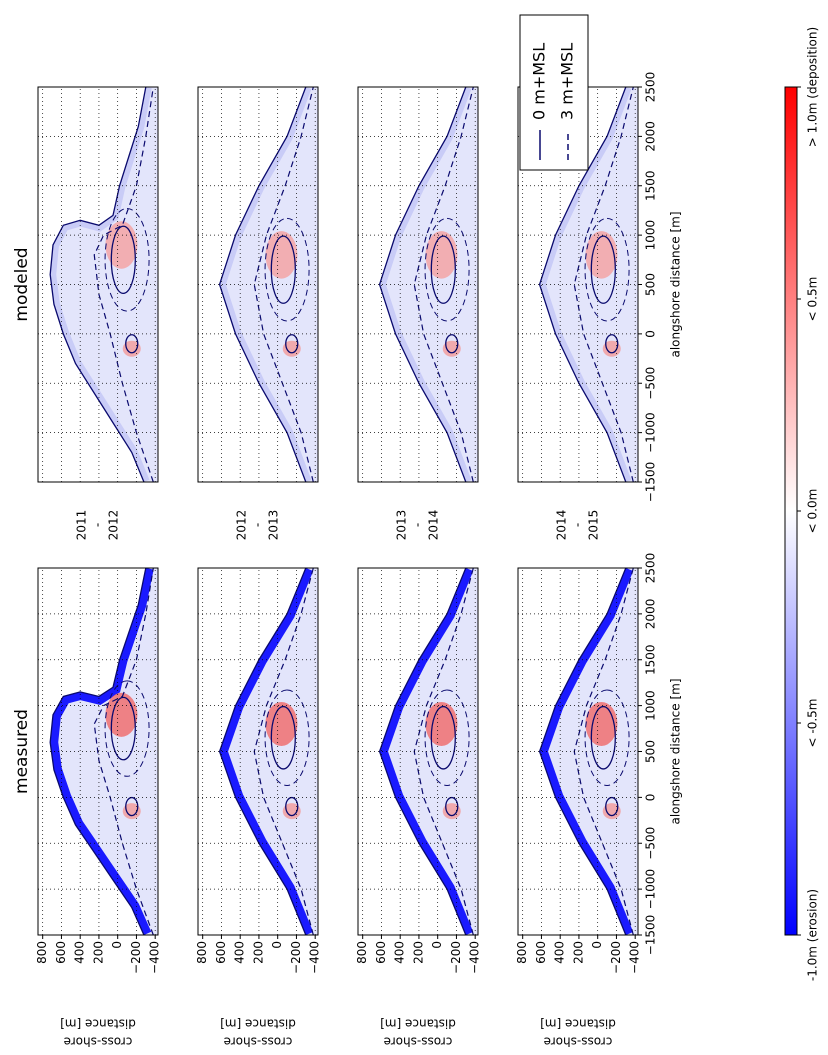 The height and width of the screenshot is (1055, 828). I want to click on period-label: 2015, so click(594, 525).